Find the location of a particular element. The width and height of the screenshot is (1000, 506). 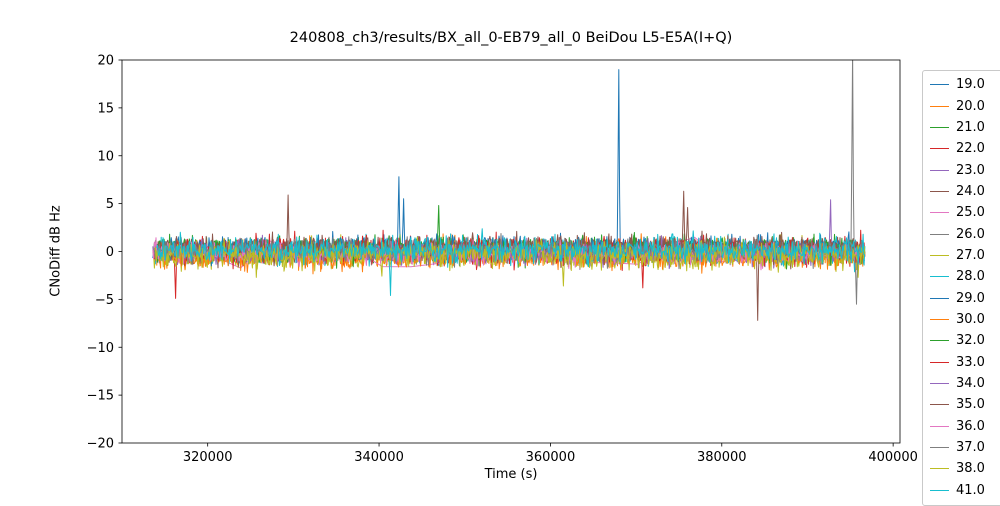

legend-label: 22.0 is located at coordinates (970, 149).